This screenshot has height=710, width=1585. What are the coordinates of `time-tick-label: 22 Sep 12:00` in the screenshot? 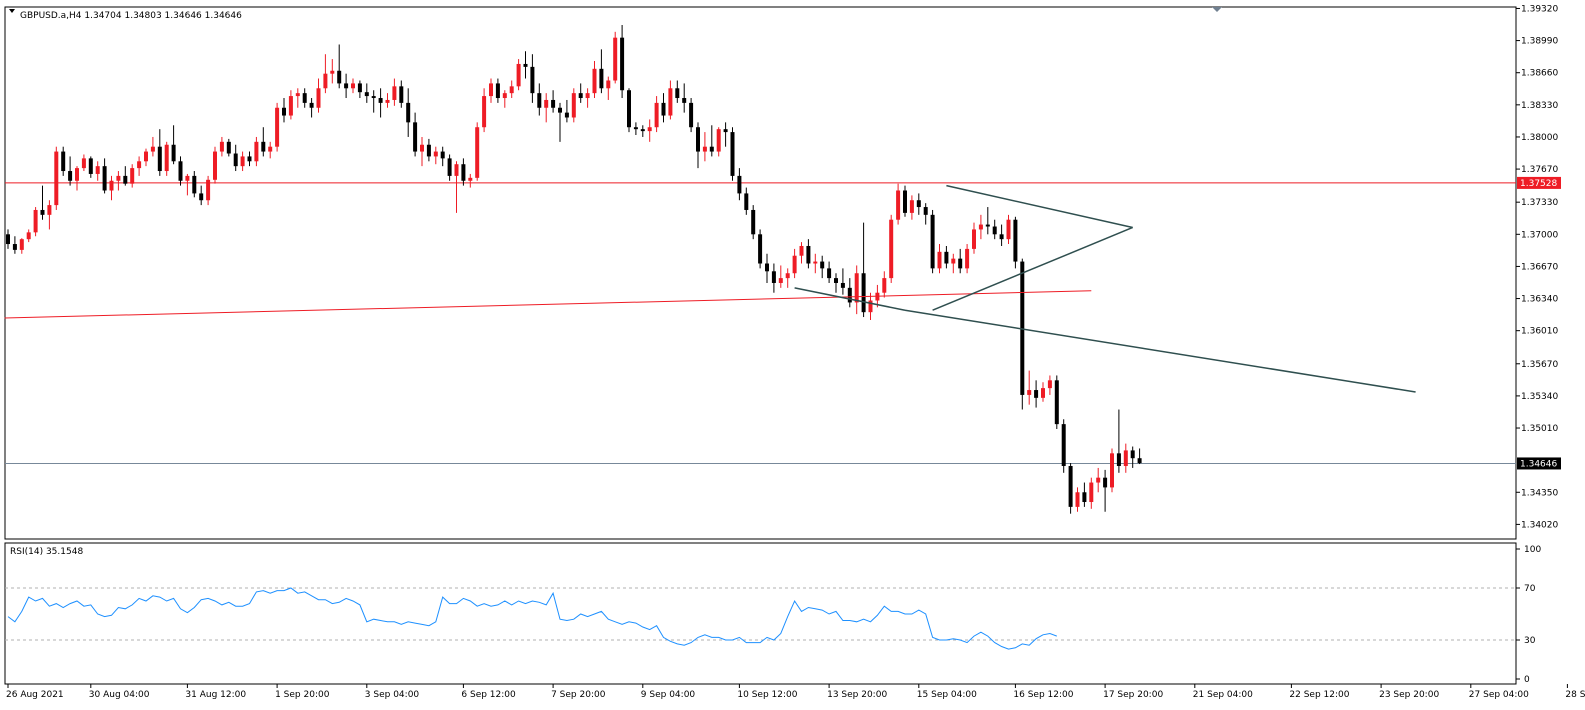 It's located at (1319, 695).